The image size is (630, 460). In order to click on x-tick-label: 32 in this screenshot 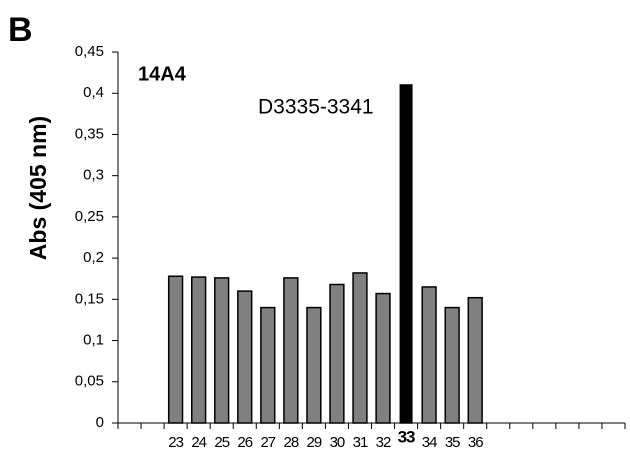, I will do `click(383, 442)`.